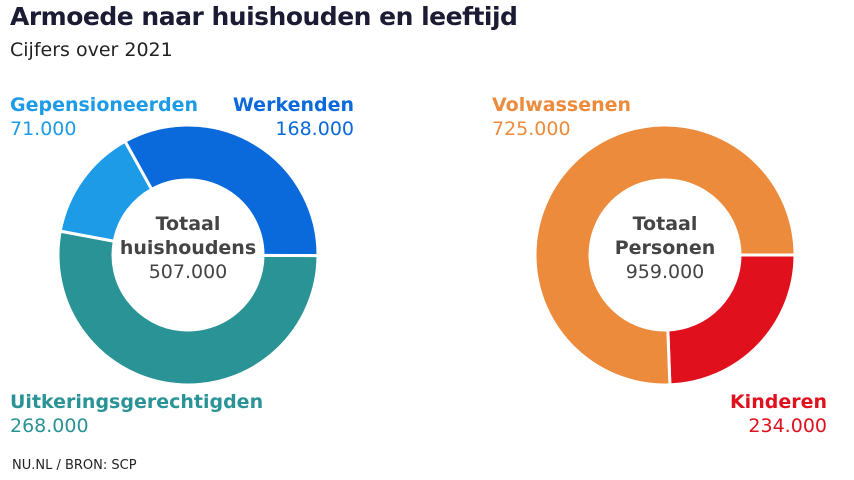 This screenshot has width=854, height=480. I want to click on slice-name: Uitkeringsgerechtigden, so click(137, 402).